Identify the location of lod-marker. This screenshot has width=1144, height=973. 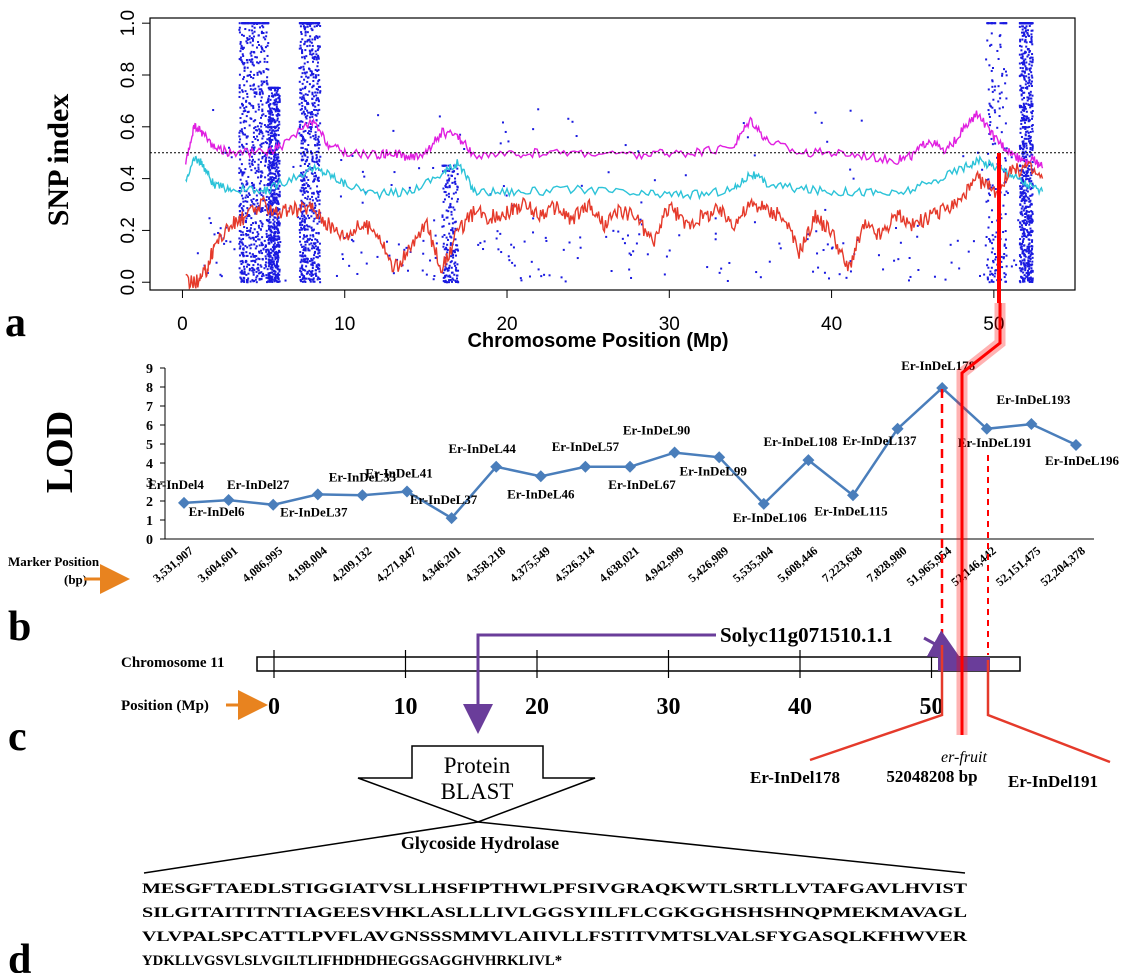
(228, 500).